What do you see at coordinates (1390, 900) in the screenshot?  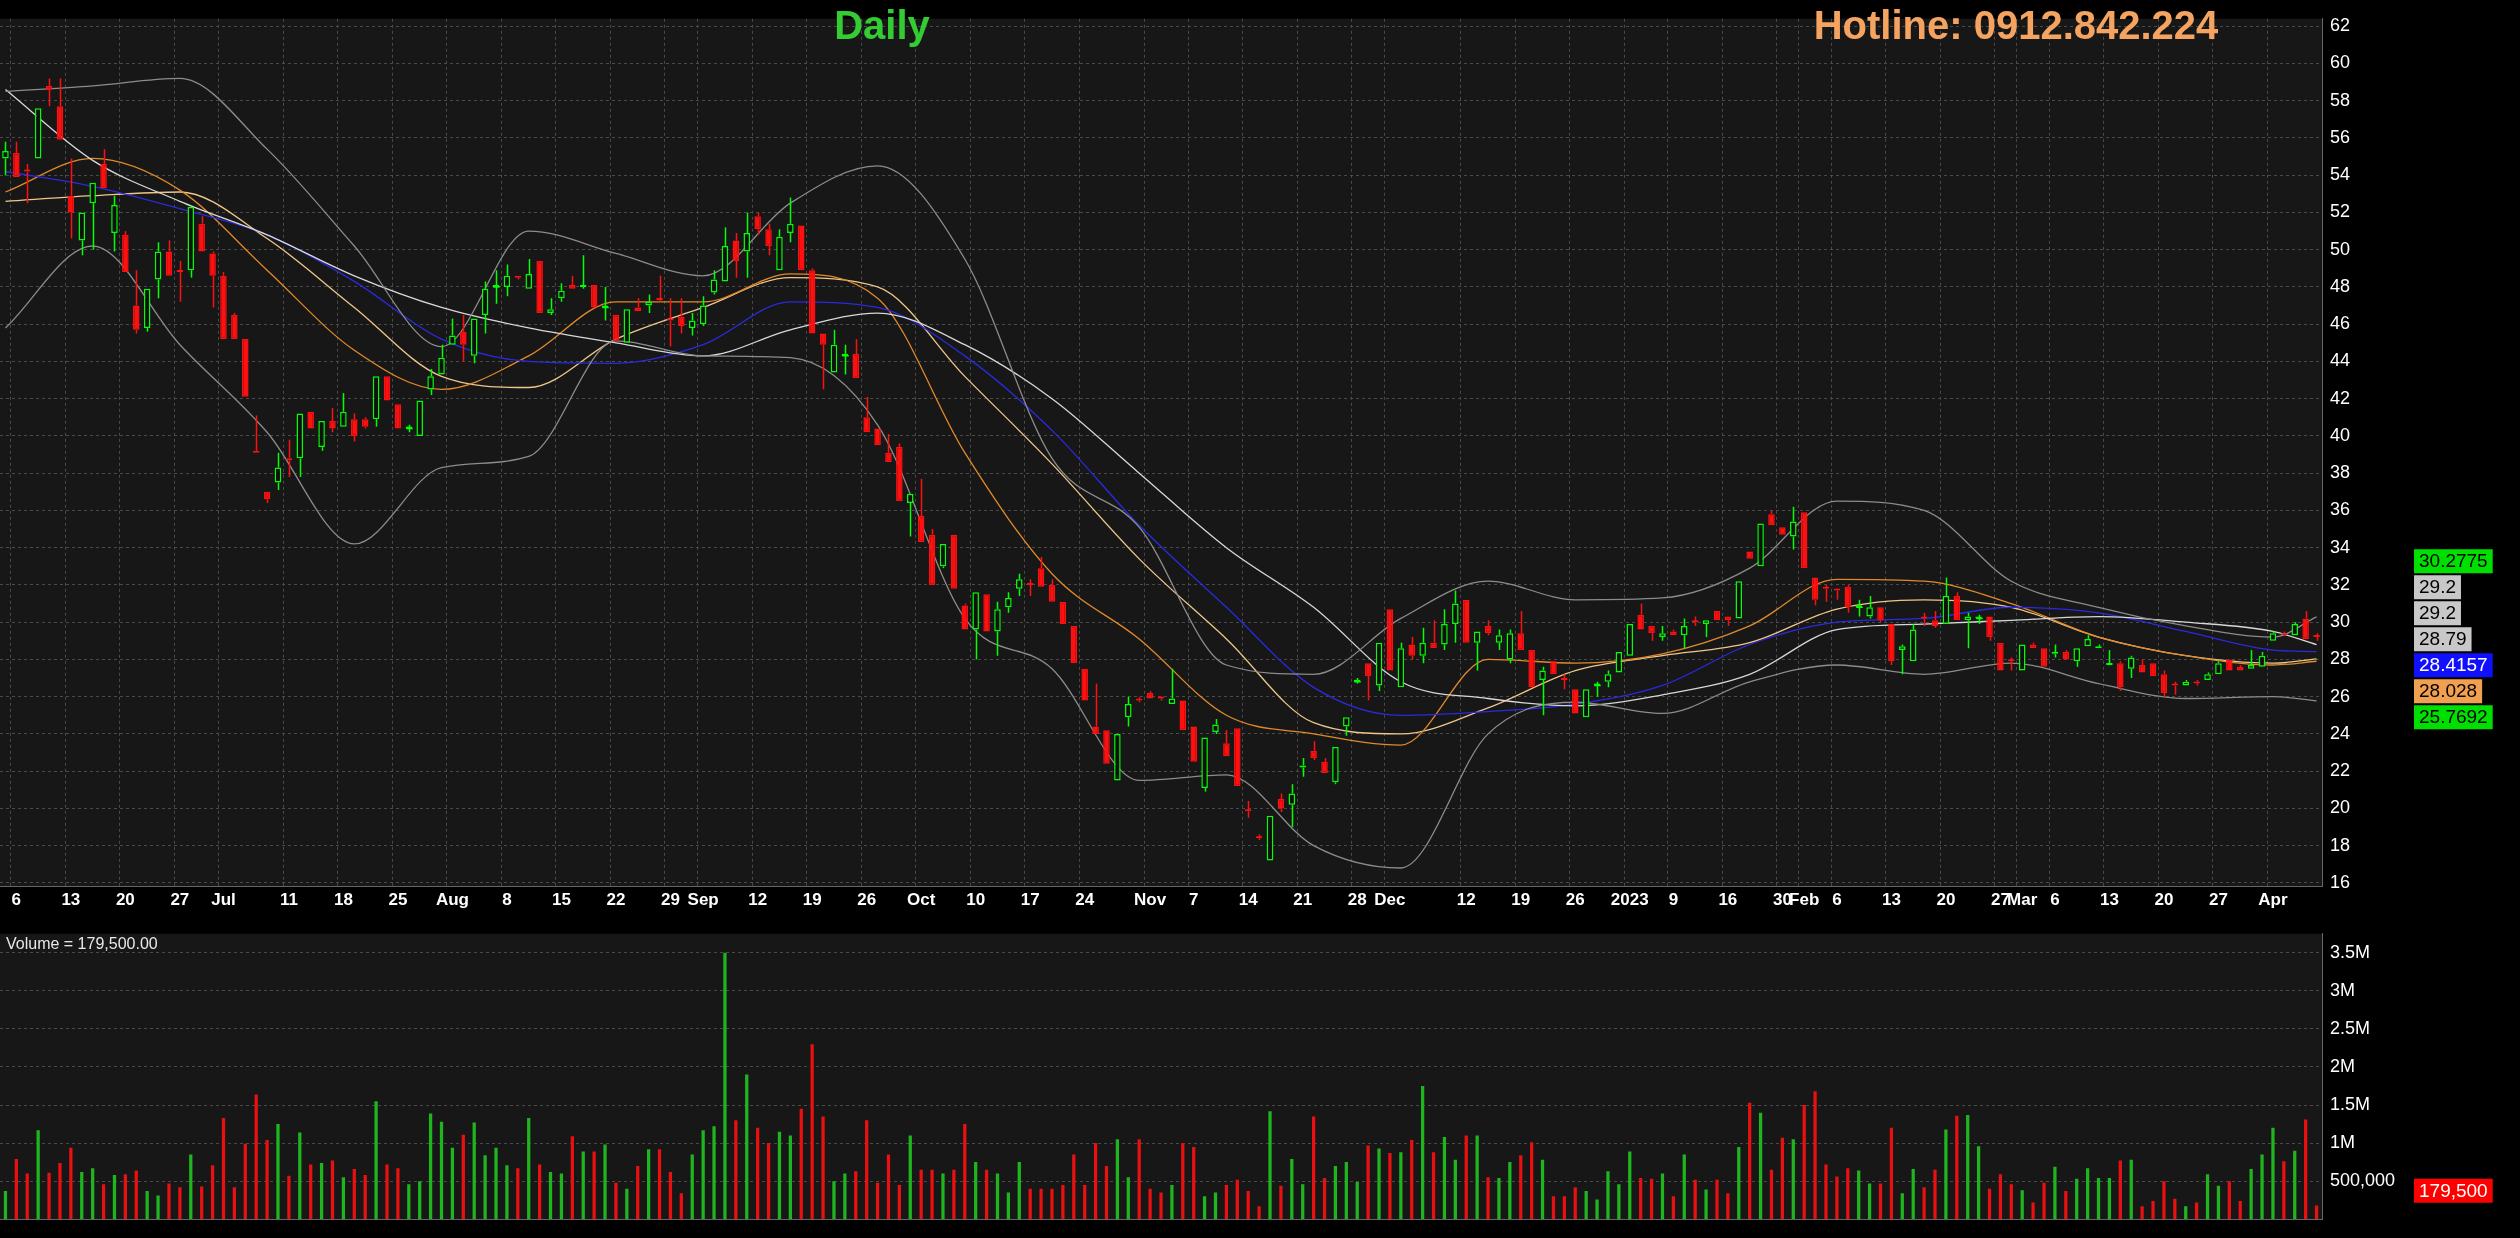 I see `x-tick-label: Dec` at bounding box center [1390, 900].